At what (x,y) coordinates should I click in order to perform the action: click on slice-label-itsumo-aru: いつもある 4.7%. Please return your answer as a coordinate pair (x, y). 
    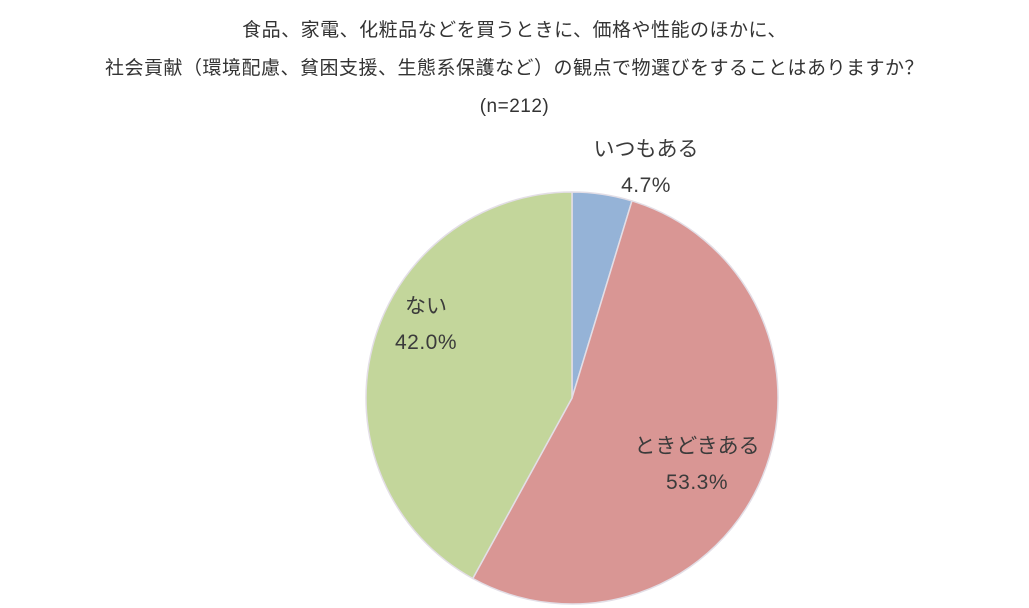
    Looking at the image, I should click on (646, 167).